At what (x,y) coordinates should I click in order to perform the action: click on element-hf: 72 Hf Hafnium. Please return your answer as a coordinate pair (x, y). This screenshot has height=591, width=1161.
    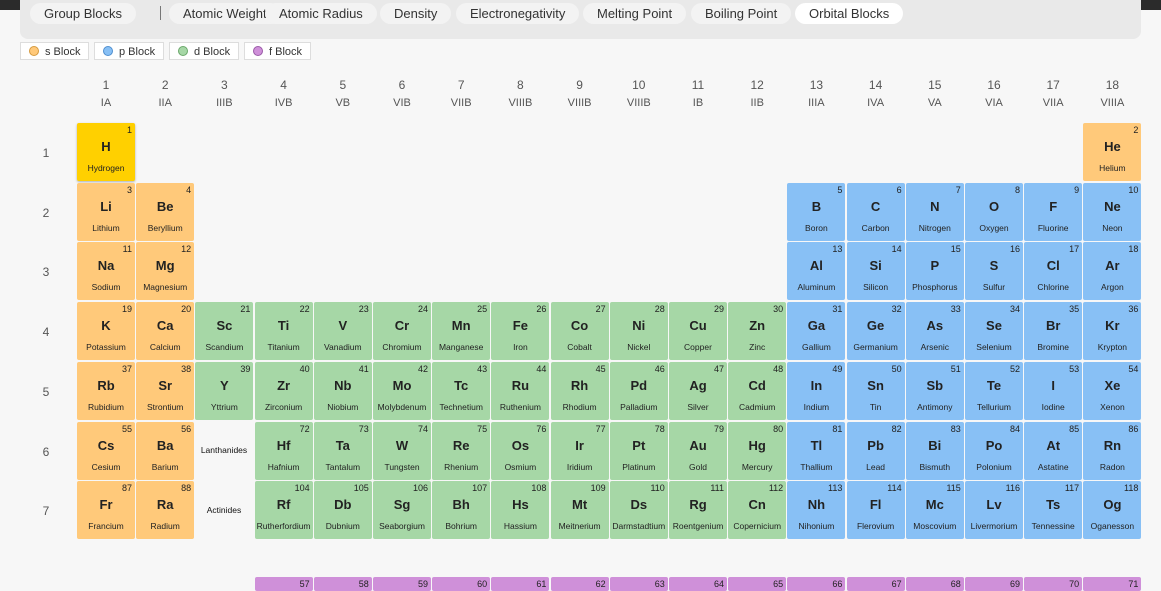
    Looking at the image, I should click on (283, 450).